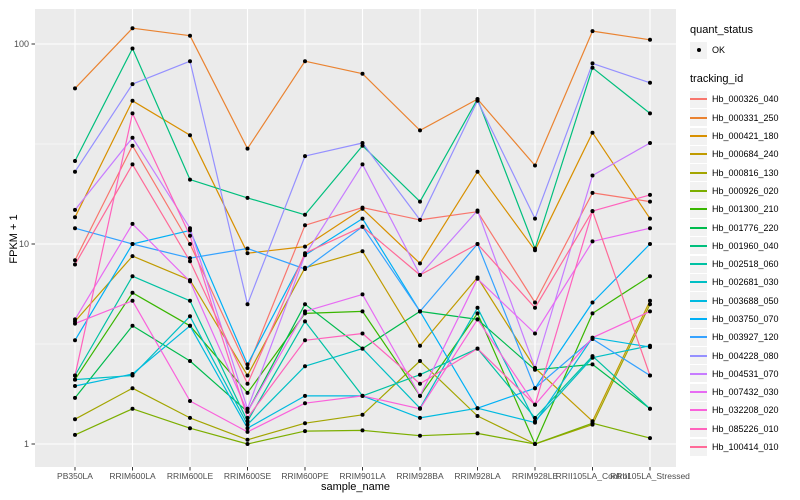 This screenshot has width=800, height=500. Describe the element at coordinates (745, 373) in the screenshot. I see `legend-label: Hb_004531_070` at that location.